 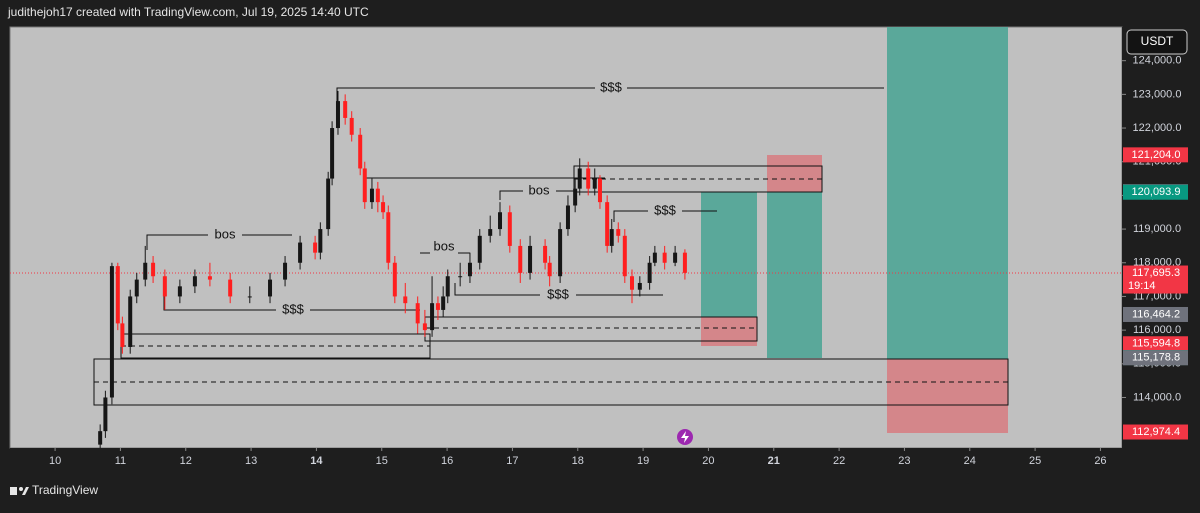 What do you see at coordinates (904, 461) in the screenshot?
I see `x-tick-label: 23` at bounding box center [904, 461].